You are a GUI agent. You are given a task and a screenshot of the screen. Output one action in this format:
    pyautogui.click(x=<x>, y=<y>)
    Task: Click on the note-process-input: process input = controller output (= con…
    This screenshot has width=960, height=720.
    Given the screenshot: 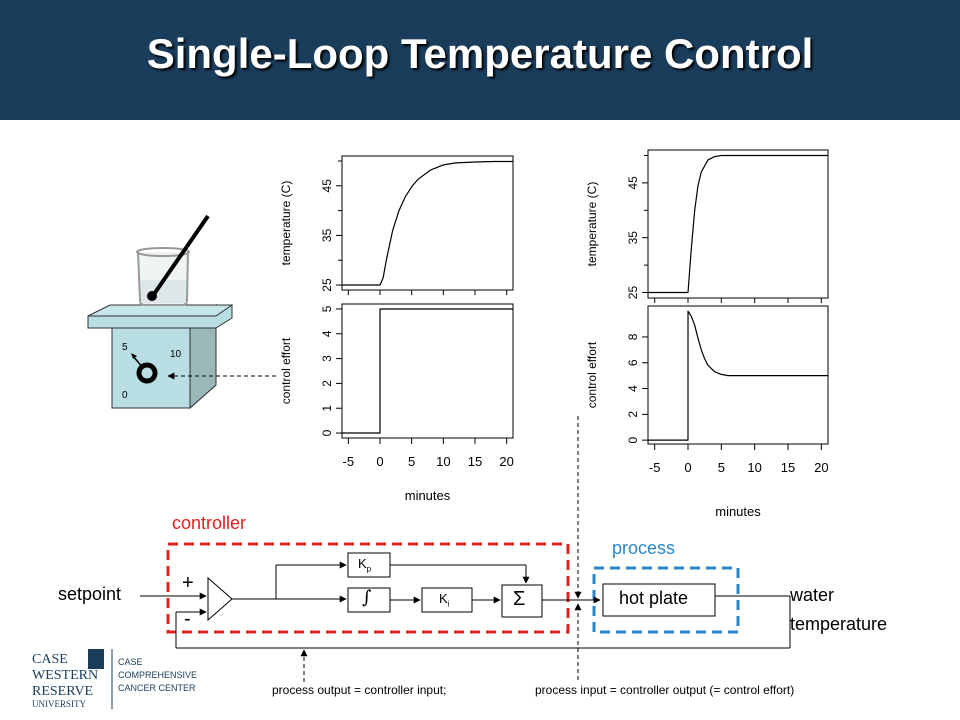 What is the action you would take?
    pyautogui.click(x=665, y=690)
    